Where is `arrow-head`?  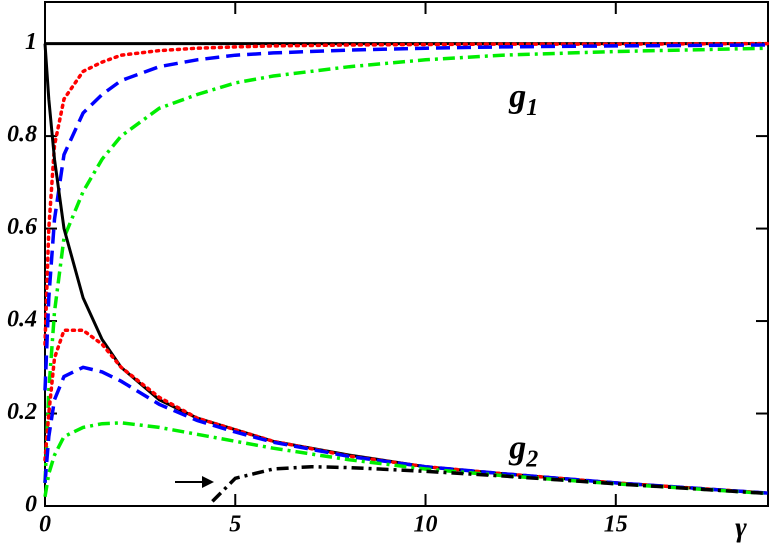
arrow-head is located at coordinates (208, 482).